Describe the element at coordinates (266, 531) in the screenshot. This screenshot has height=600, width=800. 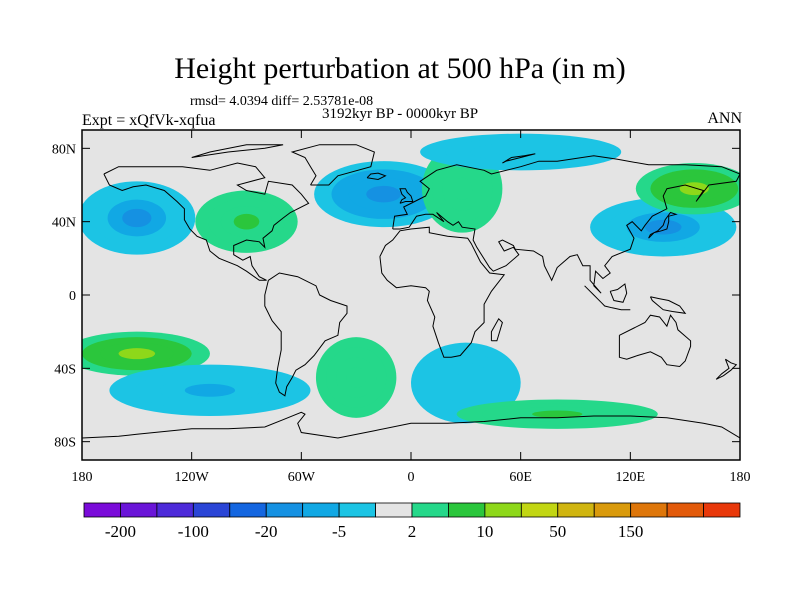
I see `colorbar-label: -20` at that location.